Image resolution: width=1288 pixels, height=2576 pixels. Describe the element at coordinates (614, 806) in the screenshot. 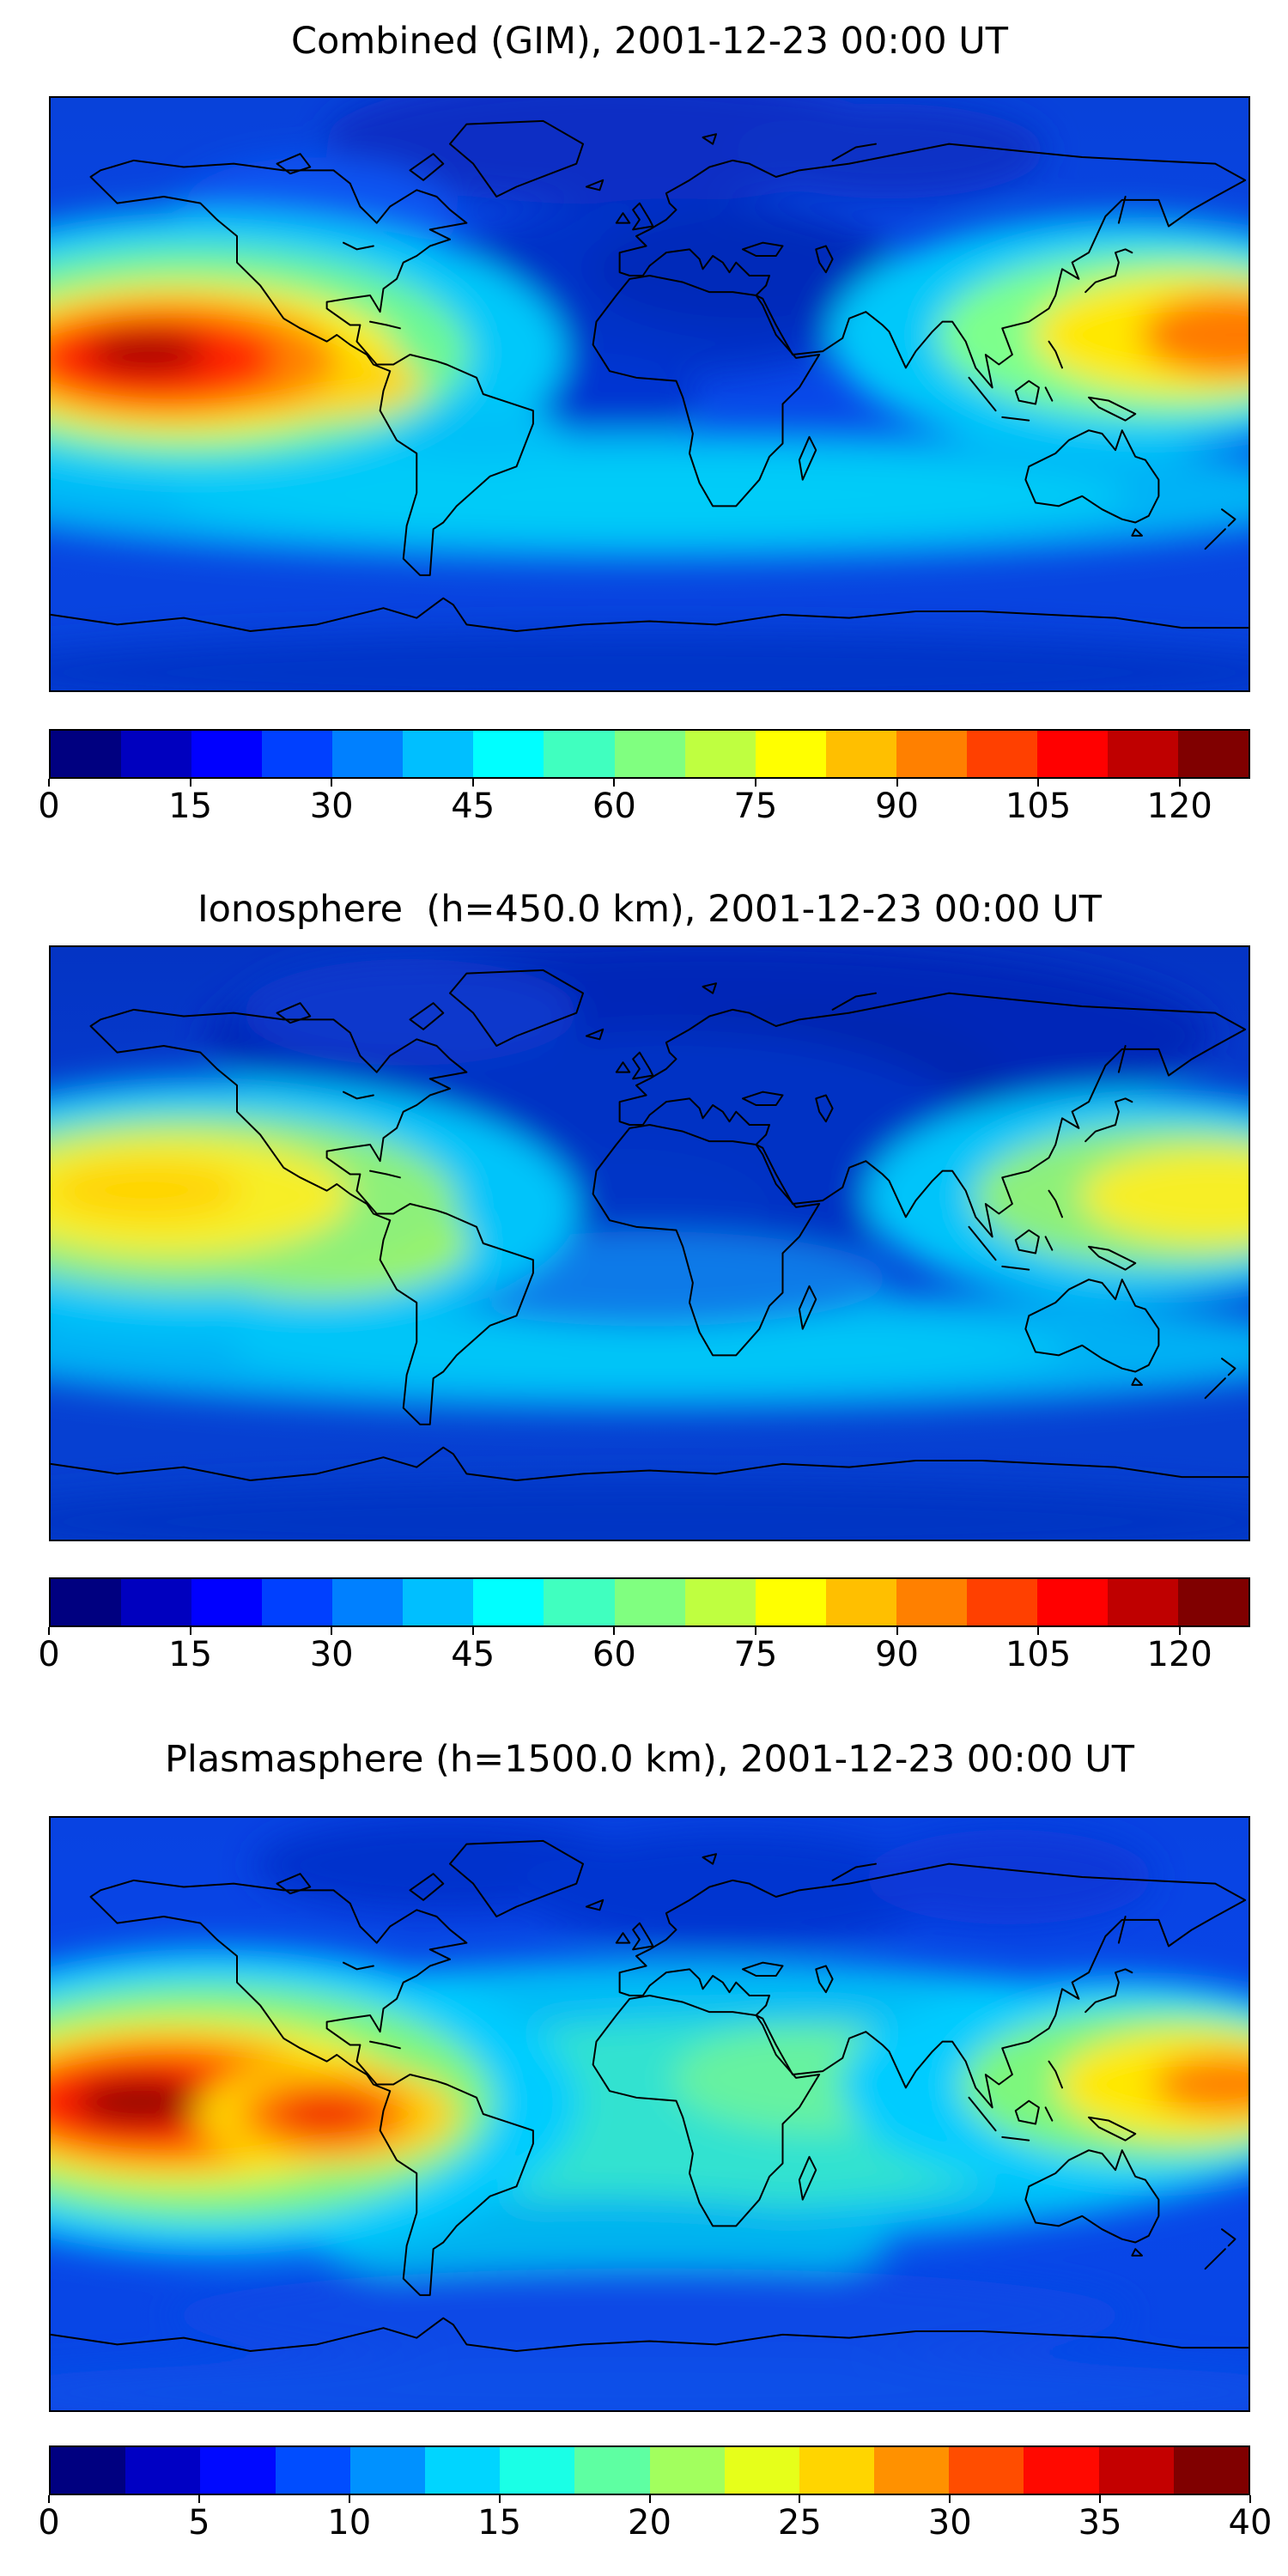

I see `colorbar-tick-label: 60` at that location.